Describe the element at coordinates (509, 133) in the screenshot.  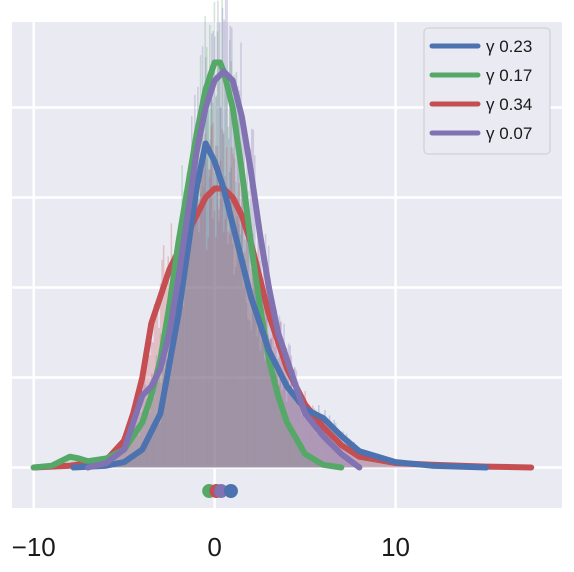
I see `legend-label-3: γ 0.07` at that location.